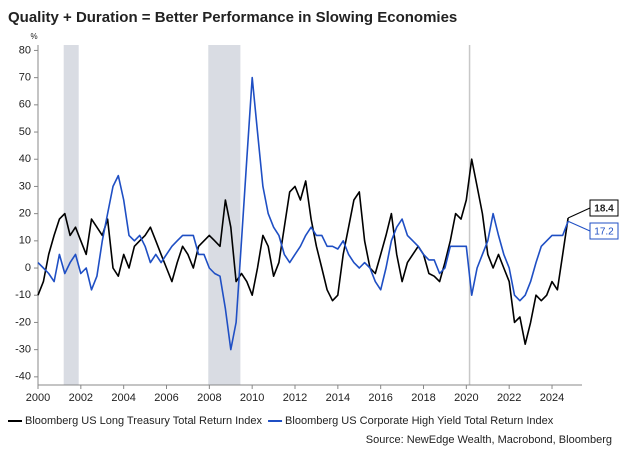 The image size is (632, 457). What do you see at coordinates (25, 78) in the screenshot?
I see `y-tick-label: 70` at bounding box center [25, 78].